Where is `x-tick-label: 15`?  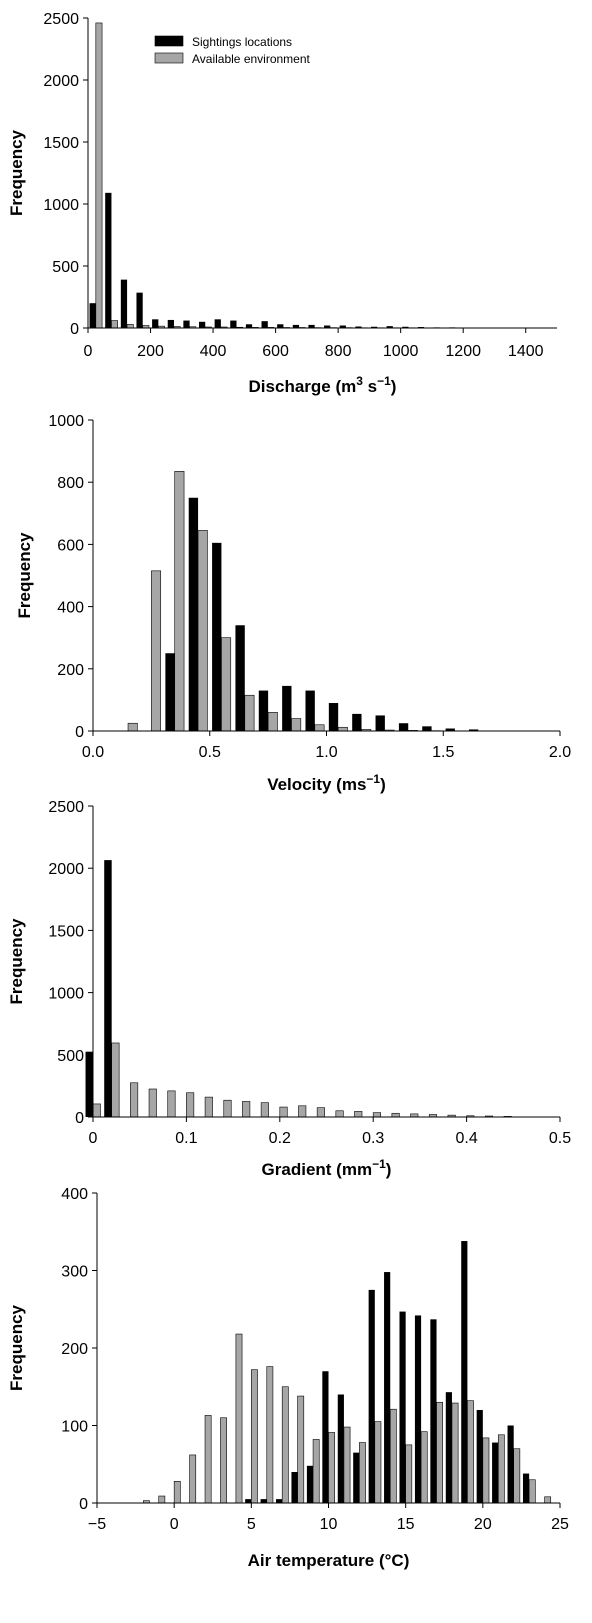 x-tick-label: 15 is located at coordinates (406, 1524).